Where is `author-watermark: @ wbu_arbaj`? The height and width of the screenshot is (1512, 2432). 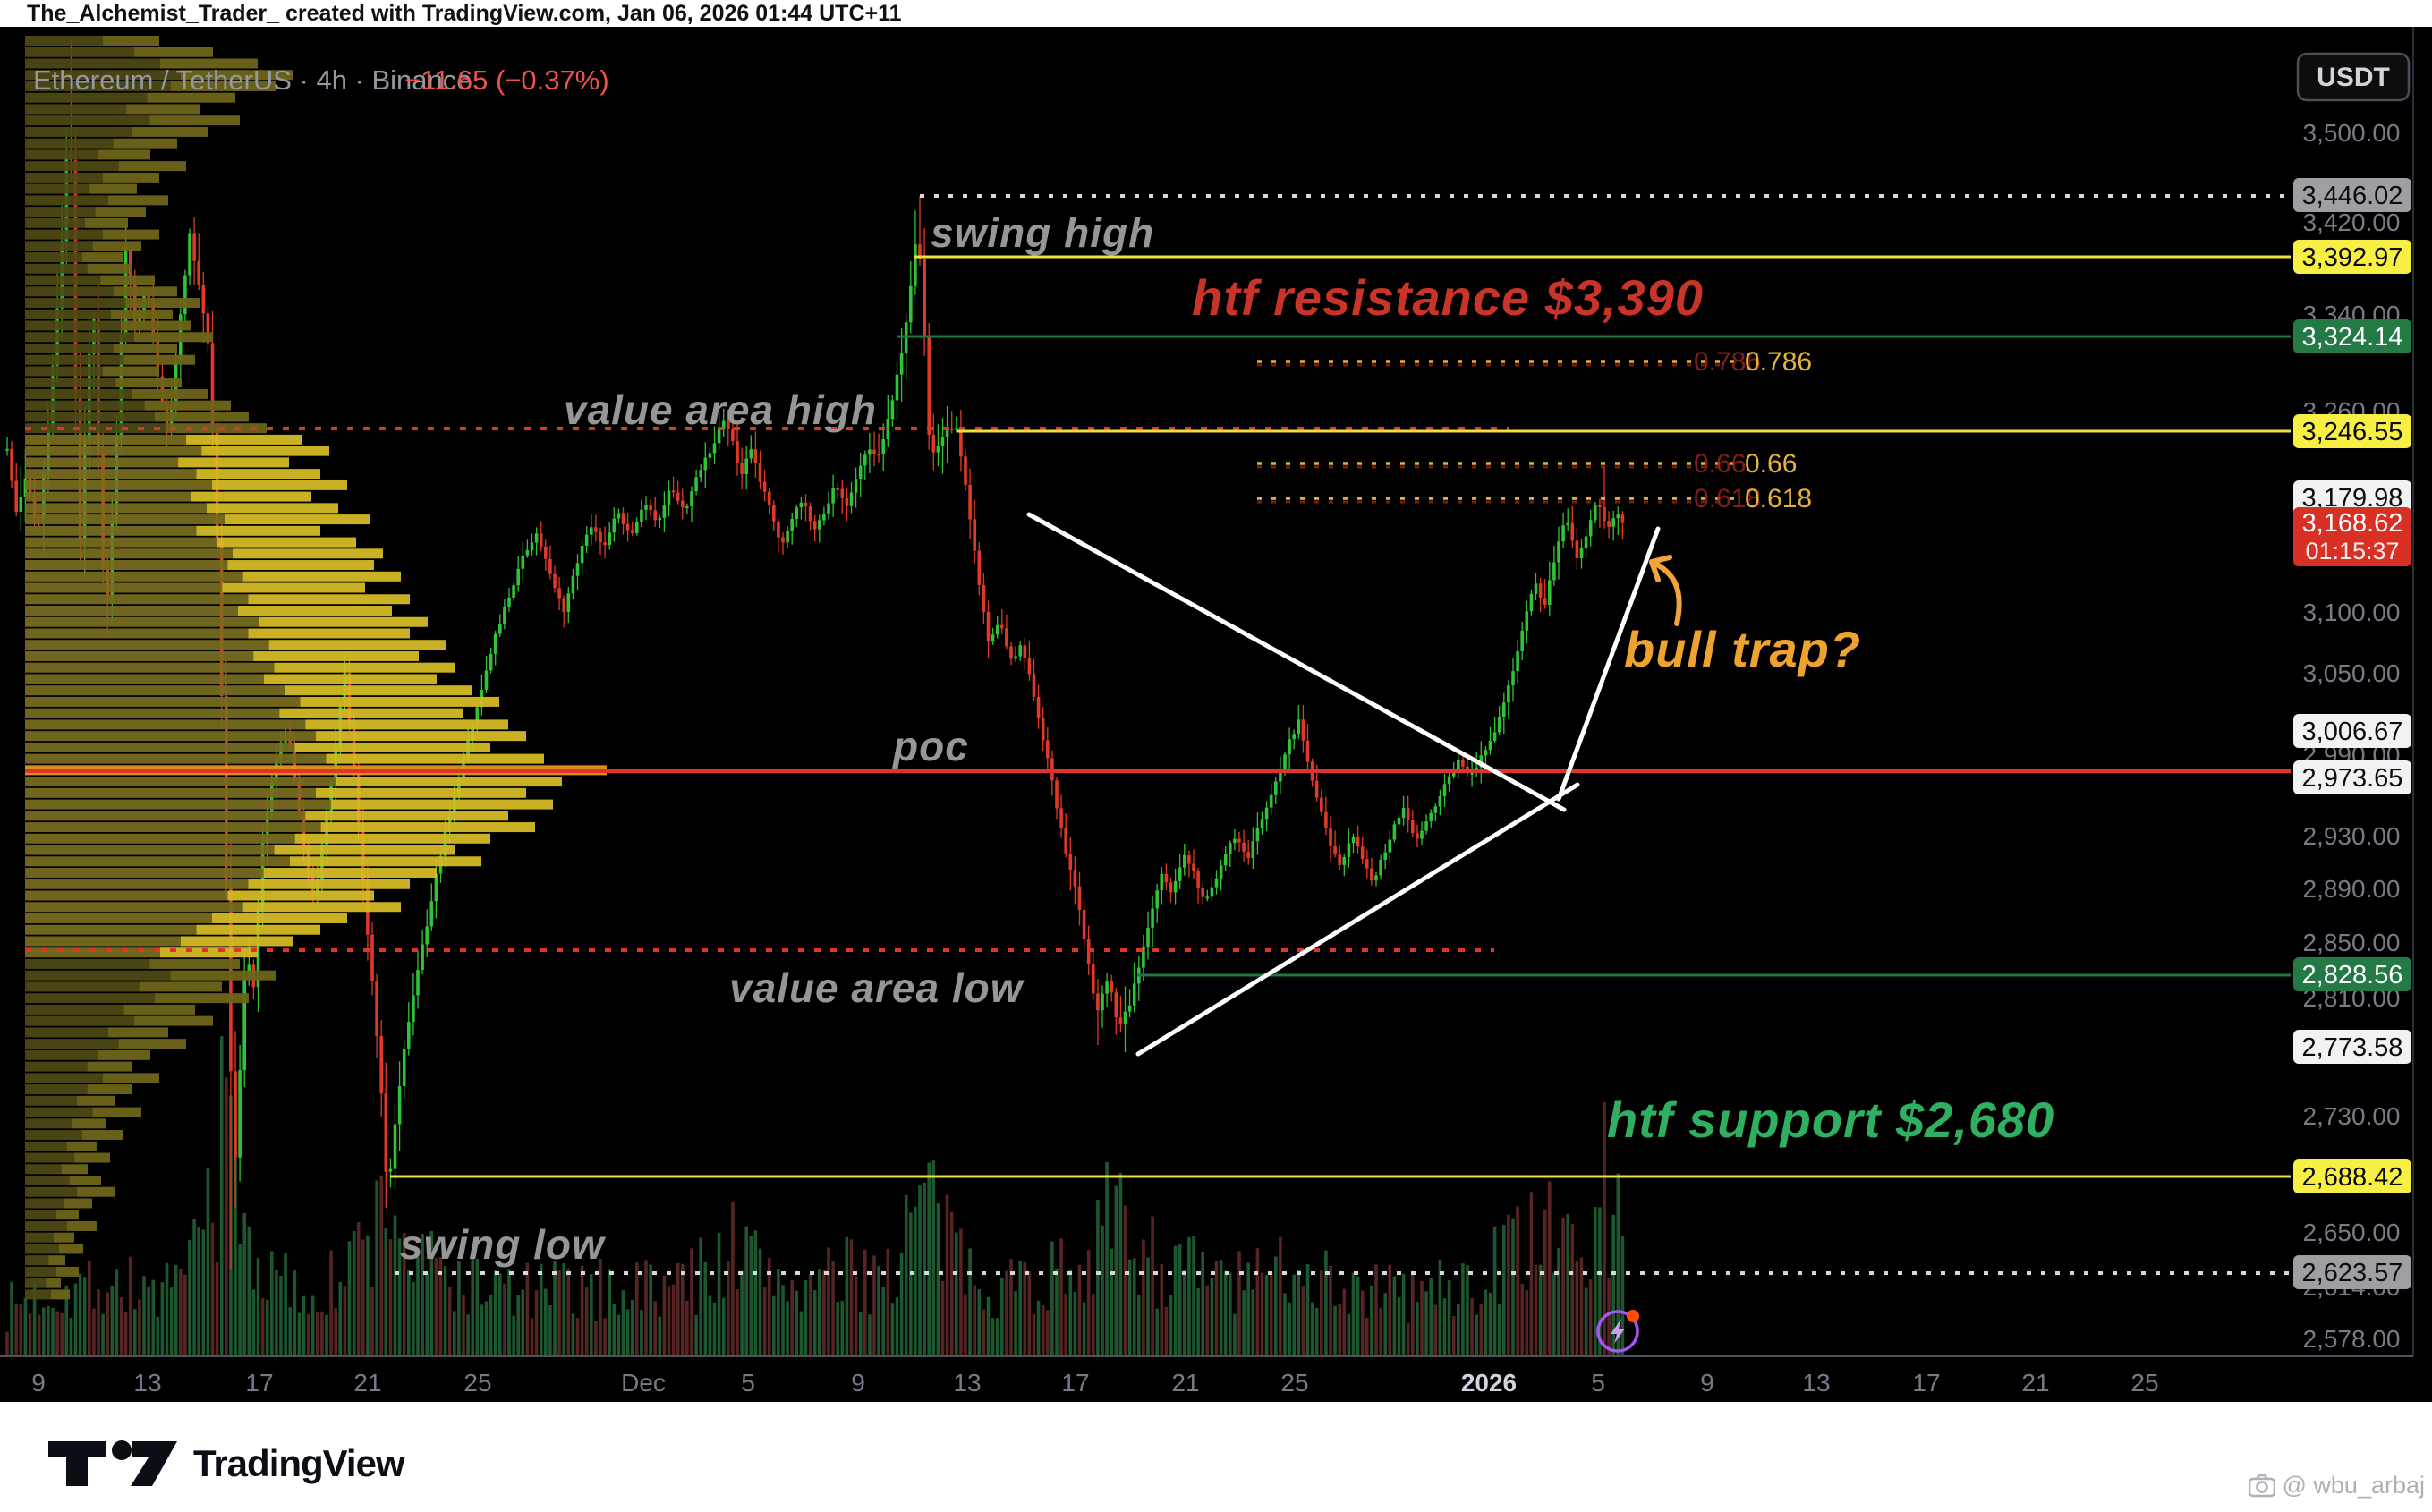 author-watermark: @ wbu_arbaj is located at coordinates (2336, 1485).